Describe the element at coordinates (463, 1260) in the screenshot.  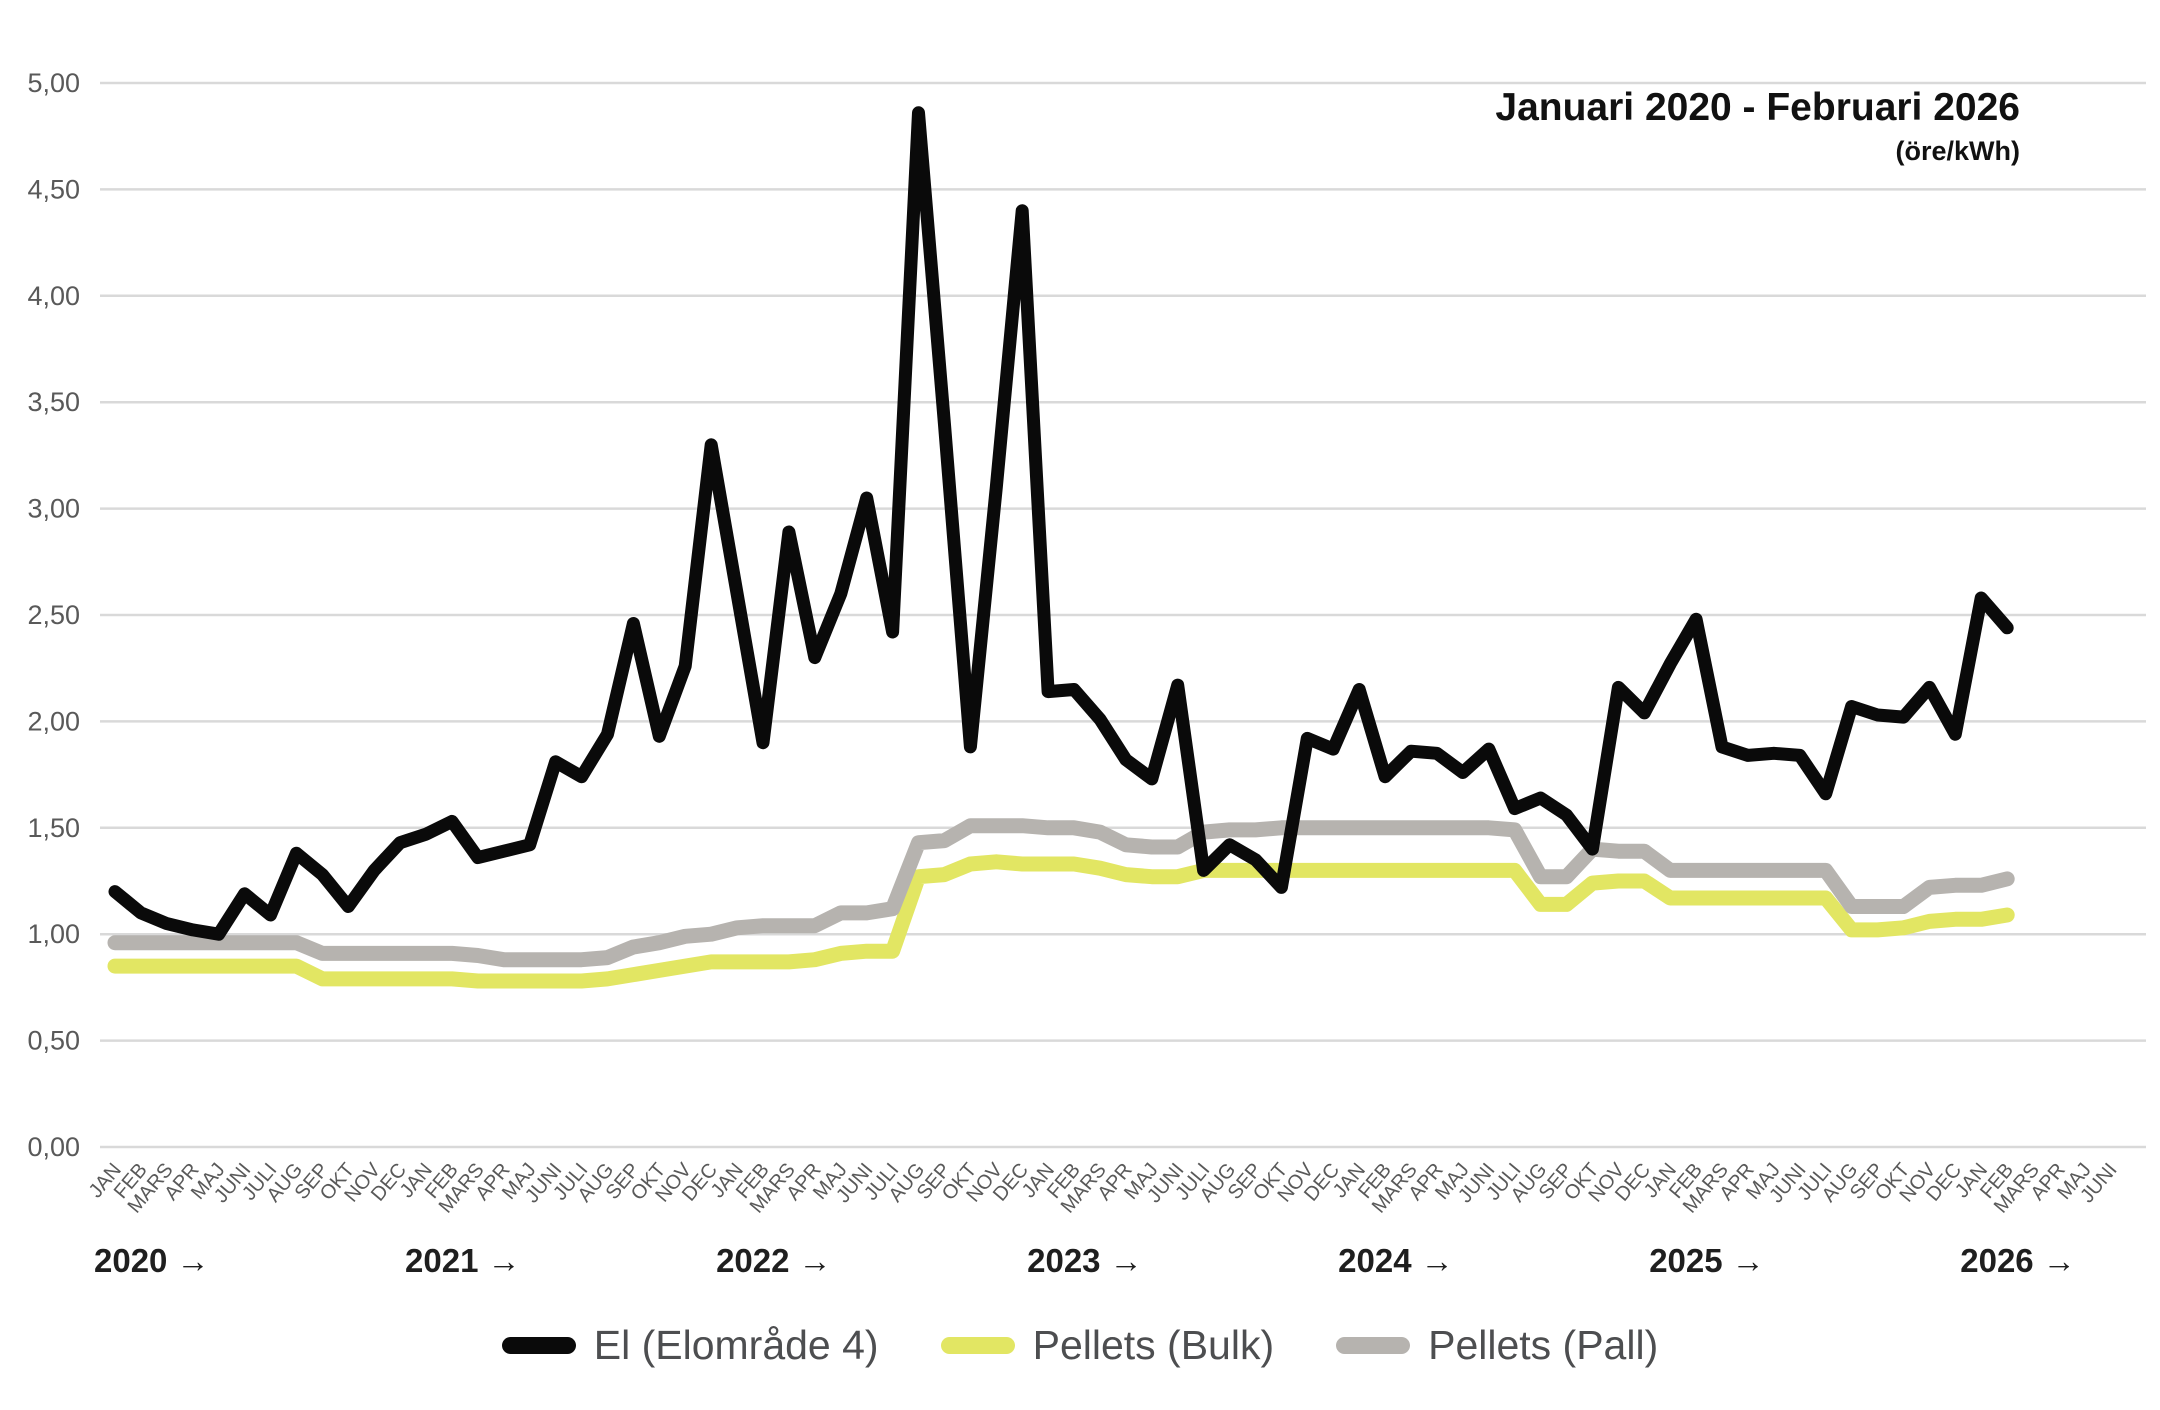
I see `x-axis-year-label: 2021 →` at that location.